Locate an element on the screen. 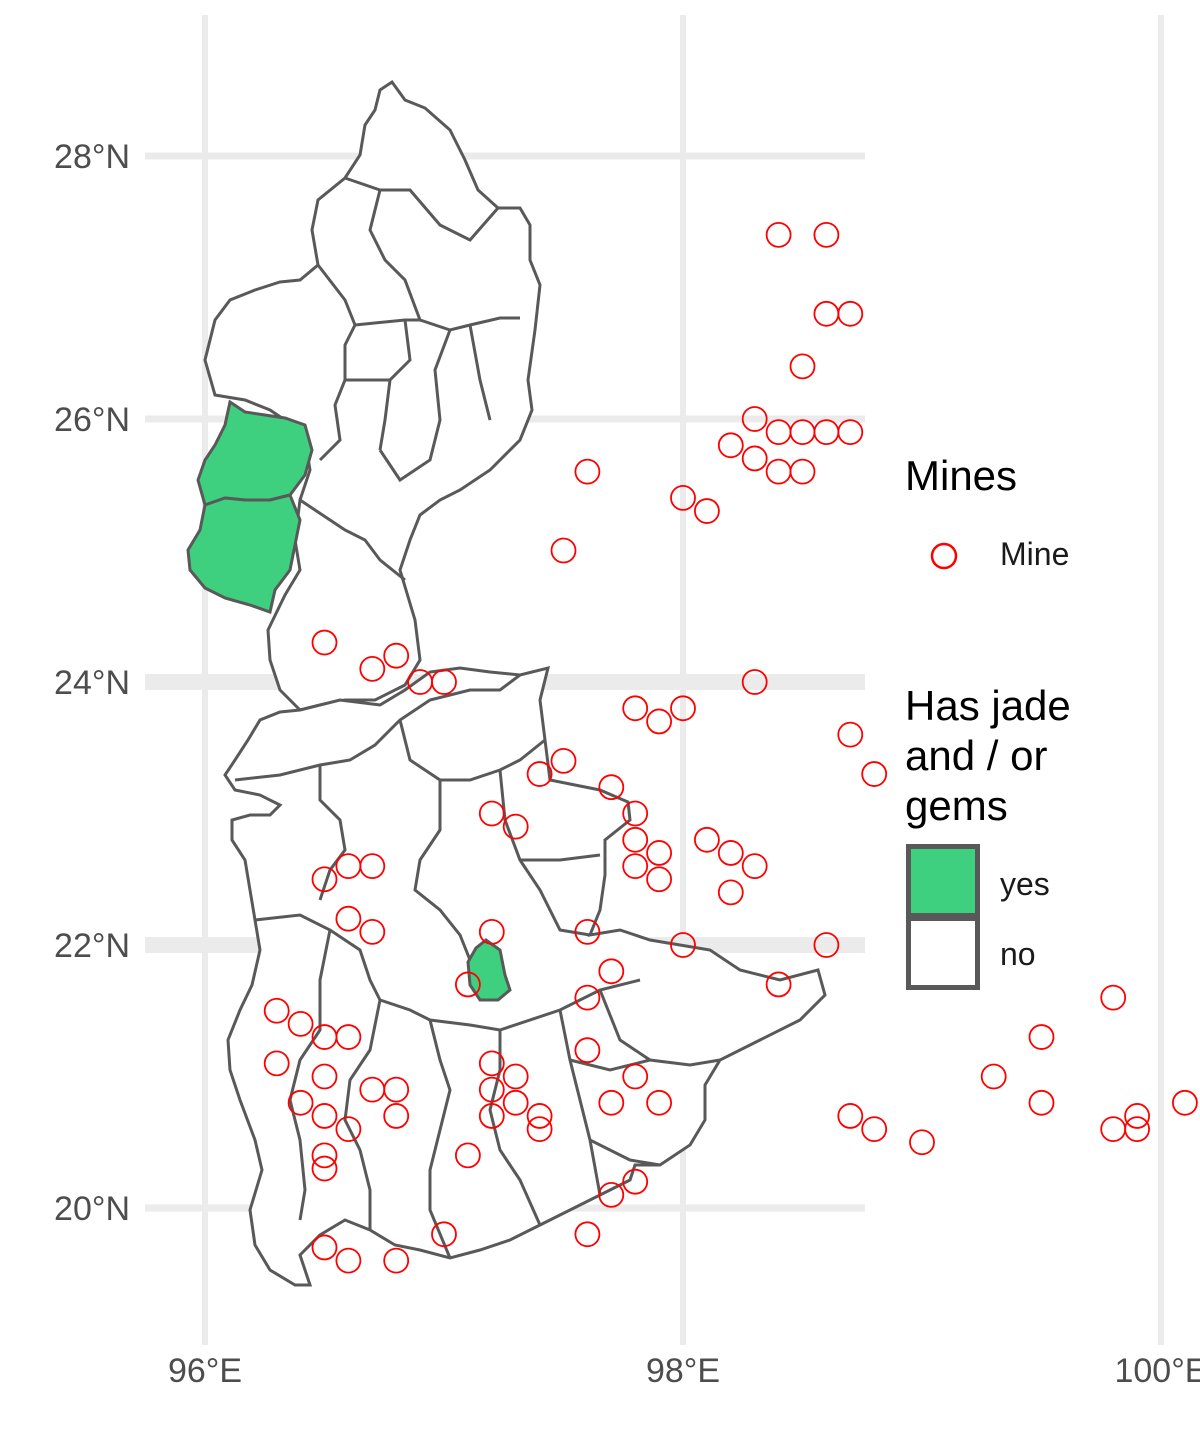 The width and height of the screenshot is (1200, 1440). x-axis-ticks: 96°E 98°E 100°E is located at coordinates (684, 1371).